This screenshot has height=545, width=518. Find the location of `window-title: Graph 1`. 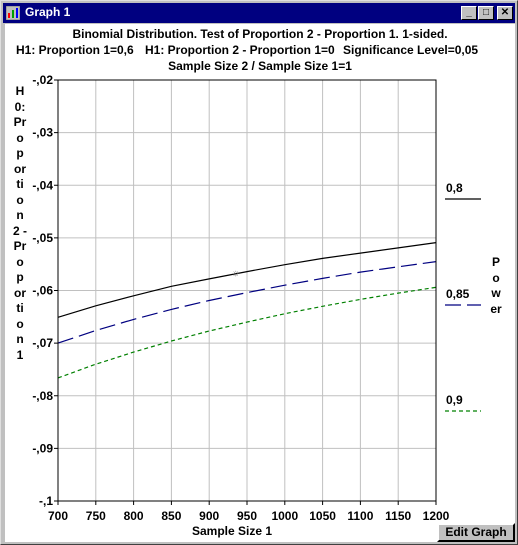

window-title: Graph 1 is located at coordinates (48, 12).